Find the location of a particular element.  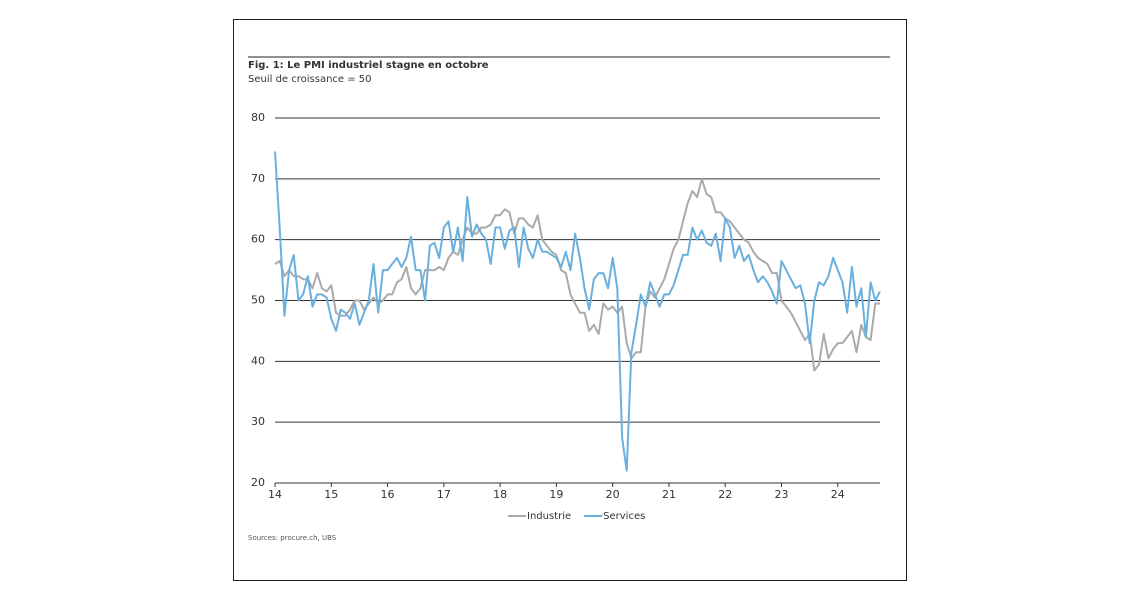

y-tick-label: 70 is located at coordinates (258, 178).